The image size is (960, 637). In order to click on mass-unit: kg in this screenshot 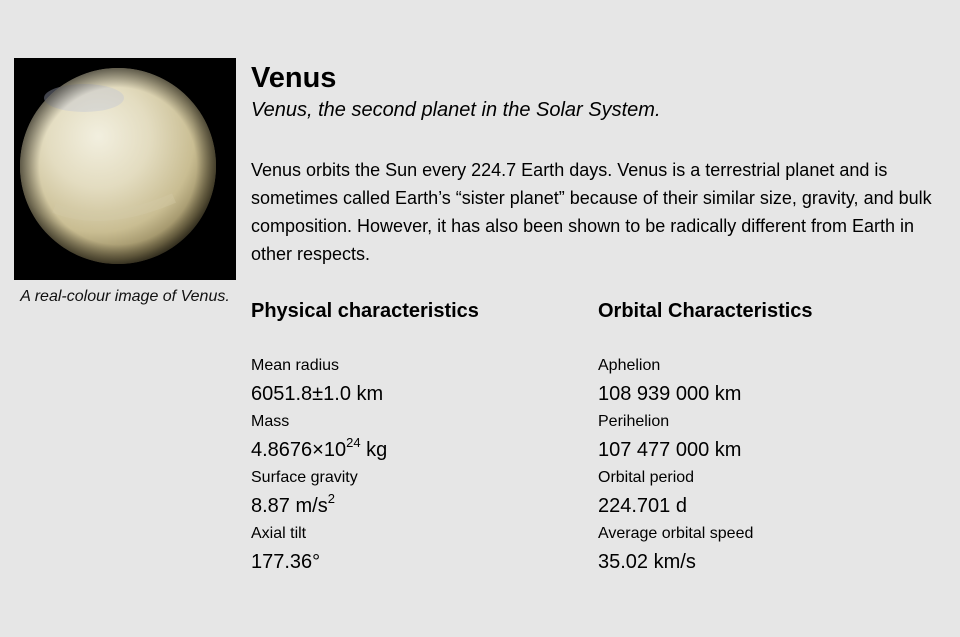, I will do `click(374, 450)`.